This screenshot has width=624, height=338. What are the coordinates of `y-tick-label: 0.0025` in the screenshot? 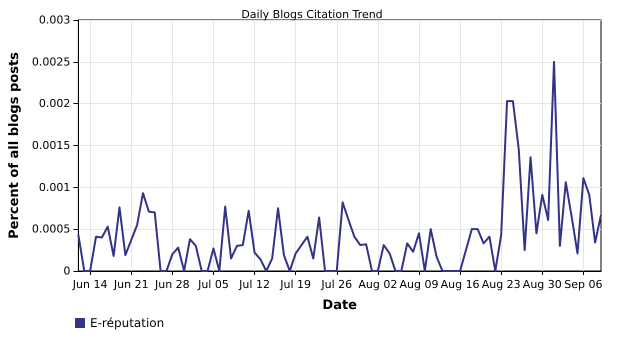 It's located at (51, 61).